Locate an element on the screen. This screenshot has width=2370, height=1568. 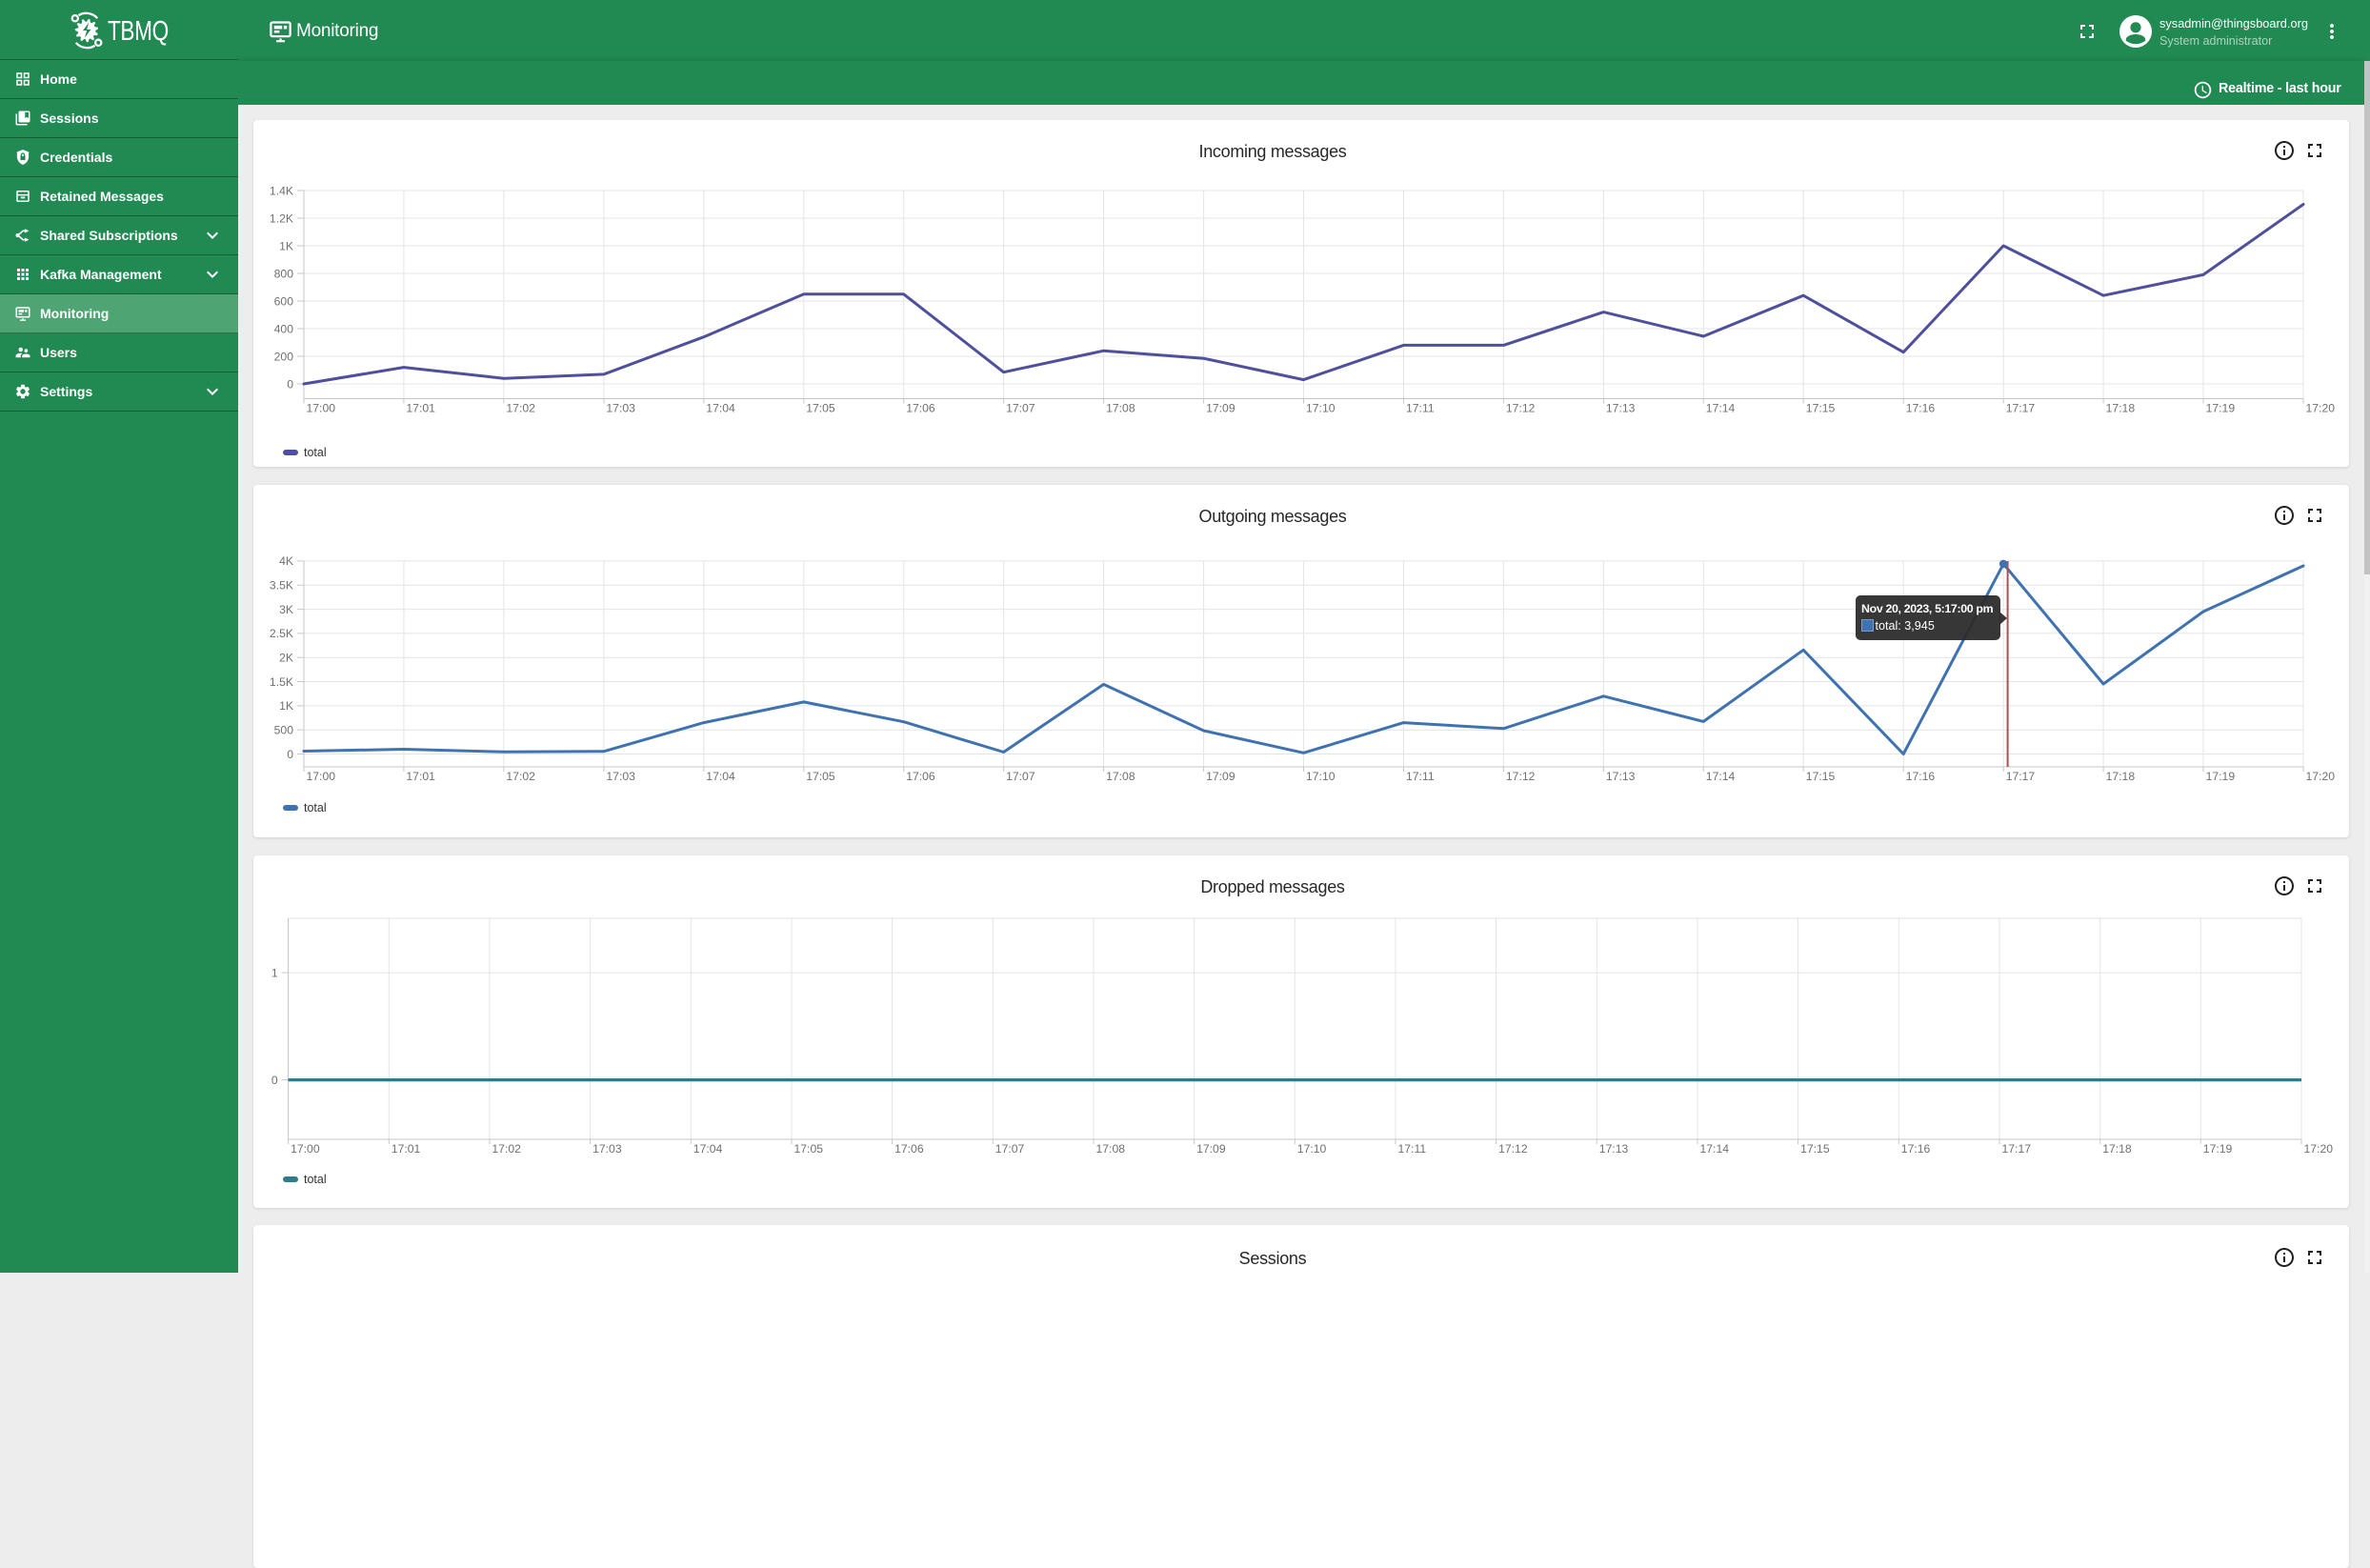
svg-text: 3.5K is located at coordinates (281, 586).